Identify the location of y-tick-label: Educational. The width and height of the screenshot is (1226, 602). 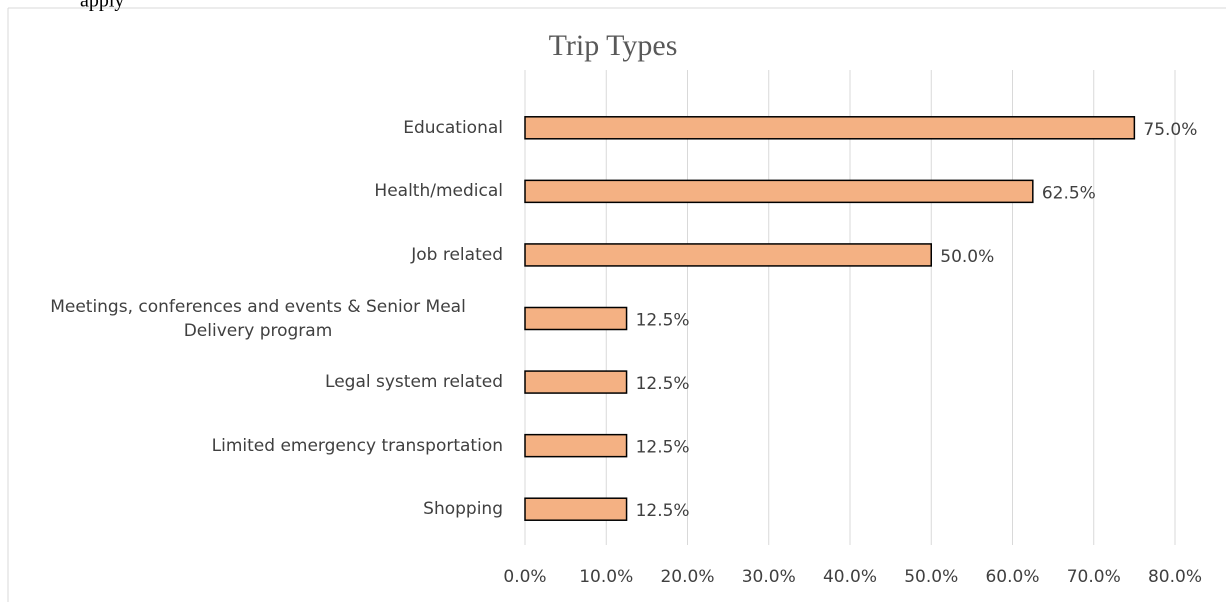
(453, 127).